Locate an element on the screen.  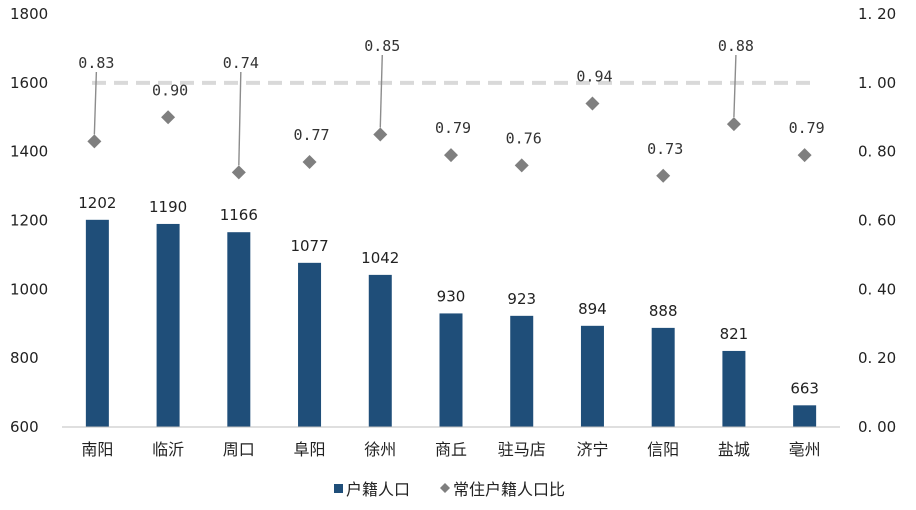
bar-value-label: 663 is located at coordinates (804, 388).